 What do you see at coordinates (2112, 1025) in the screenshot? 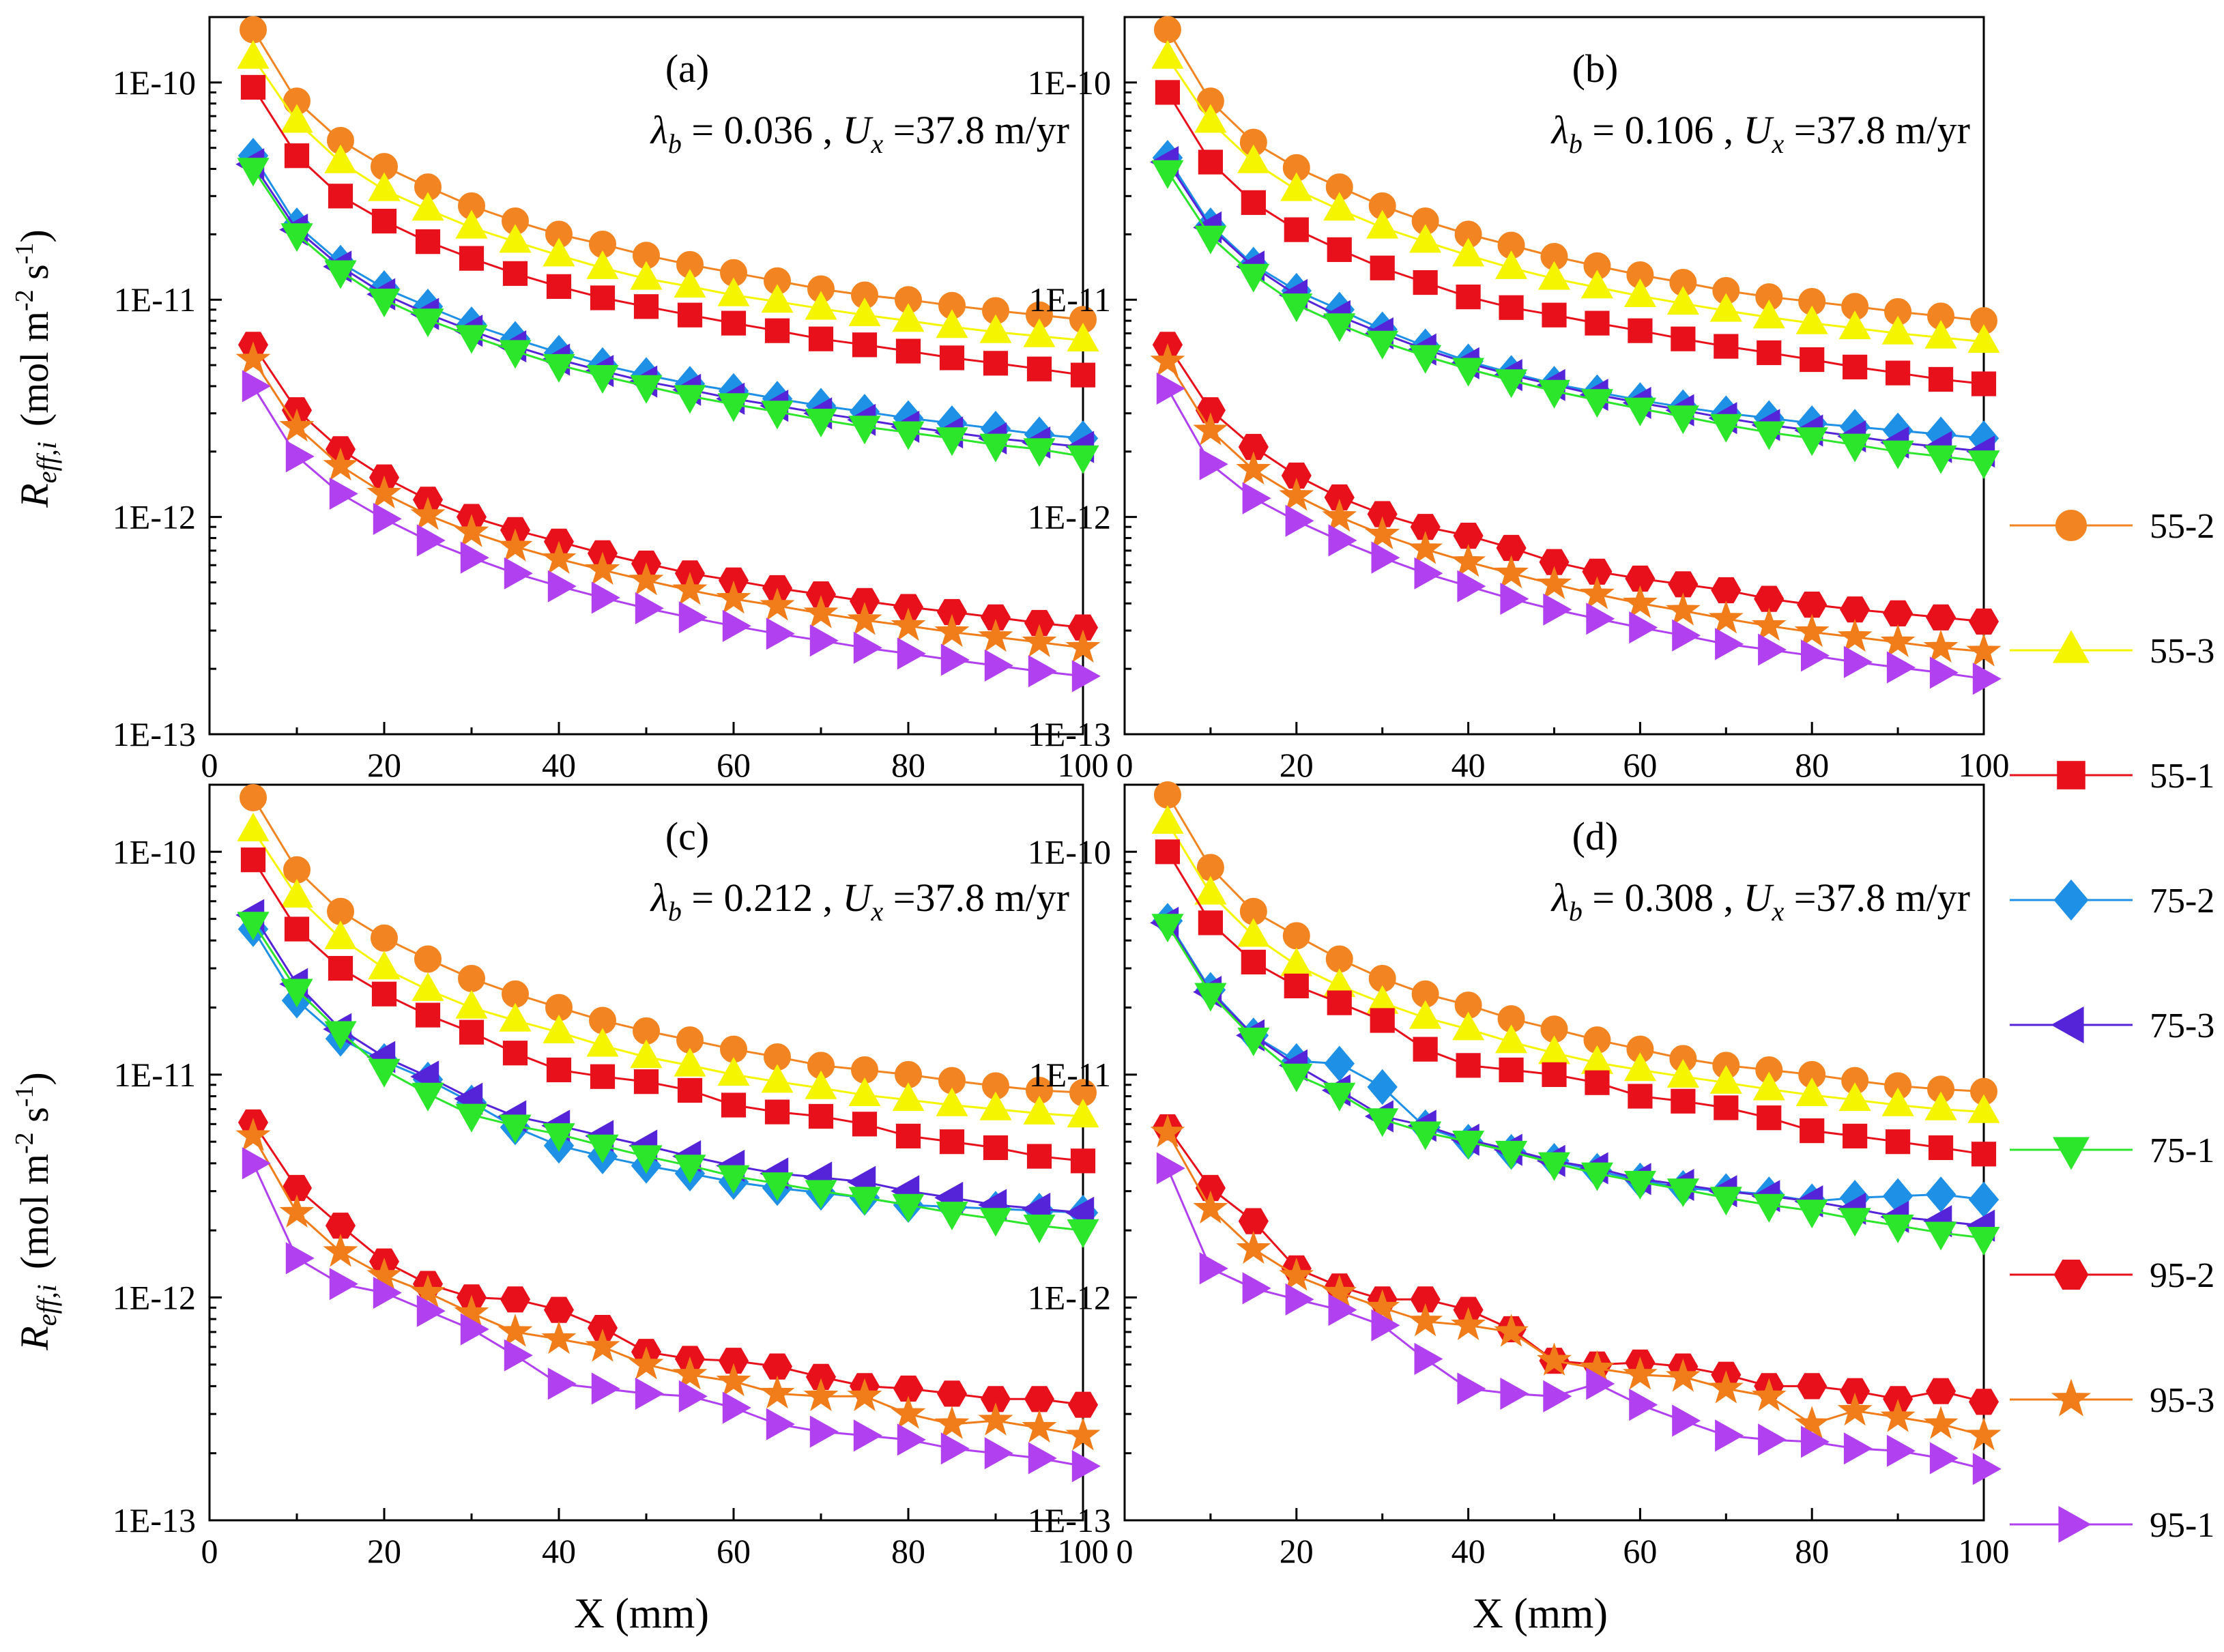
I see `legend-item-75-3: 75-3` at bounding box center [2112, 1025].